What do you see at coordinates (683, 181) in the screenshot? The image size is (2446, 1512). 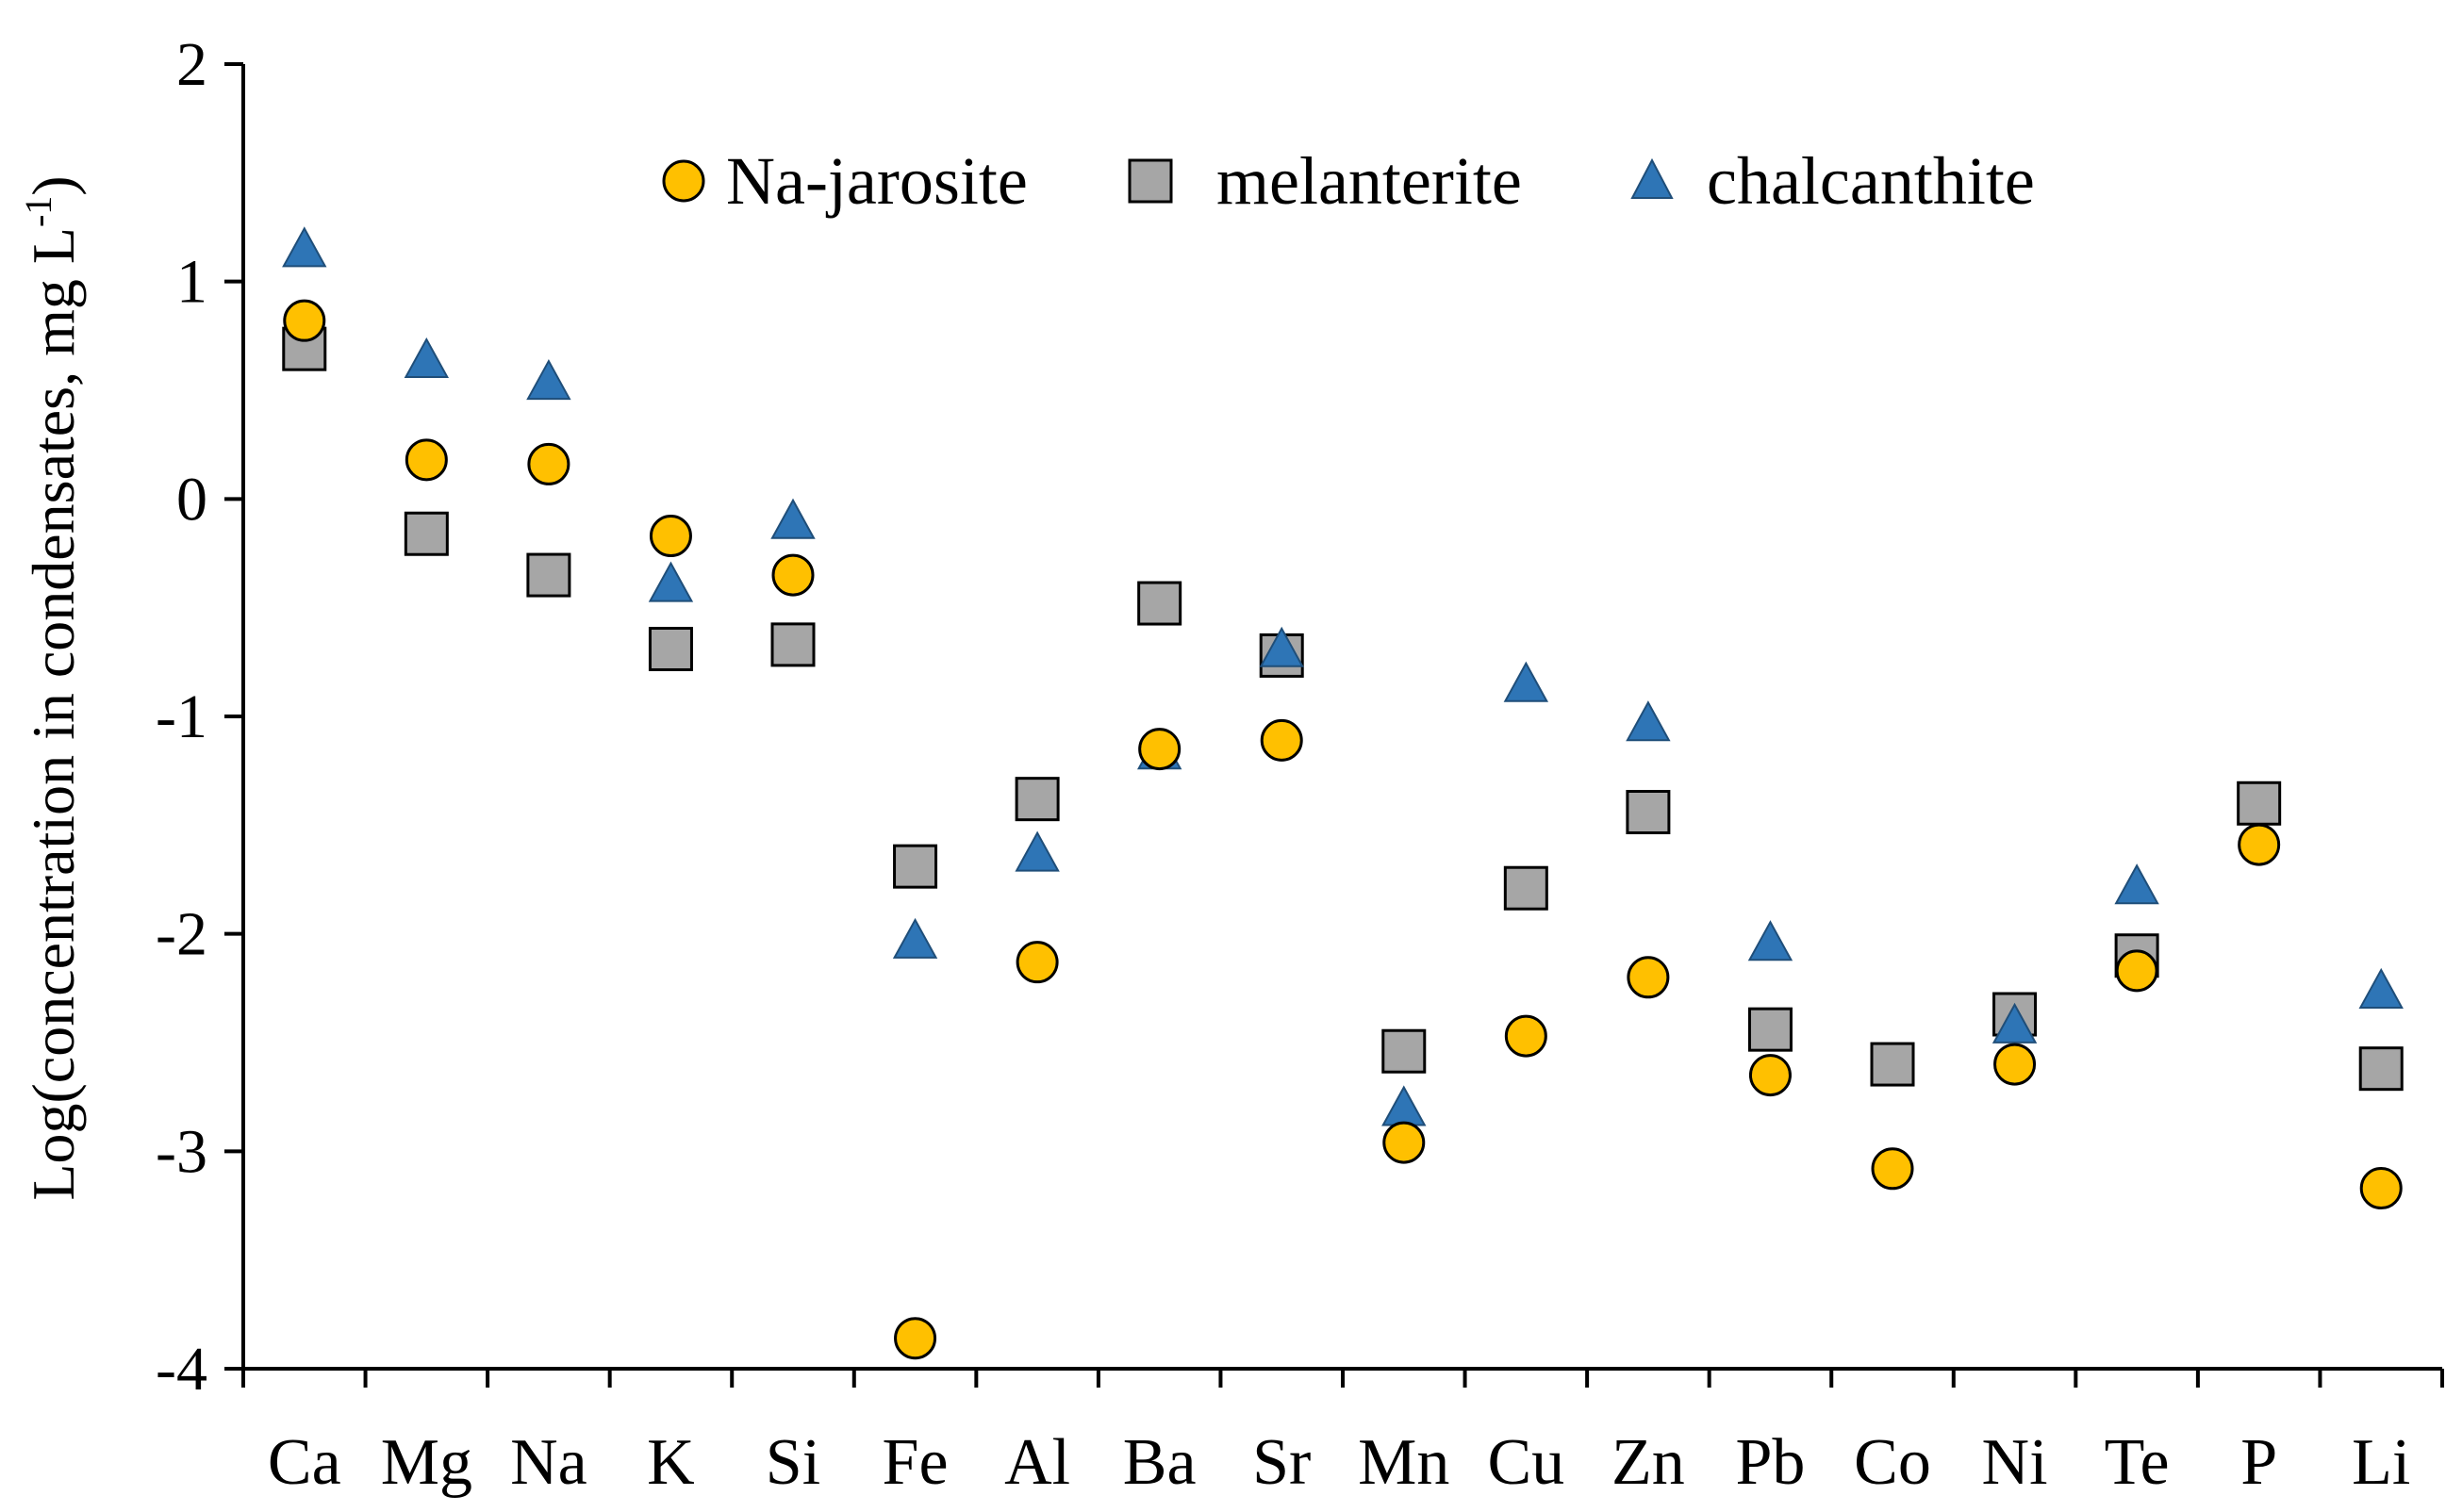 I see `legend-marker-na-jarosite` at bounding box center [683, 181].